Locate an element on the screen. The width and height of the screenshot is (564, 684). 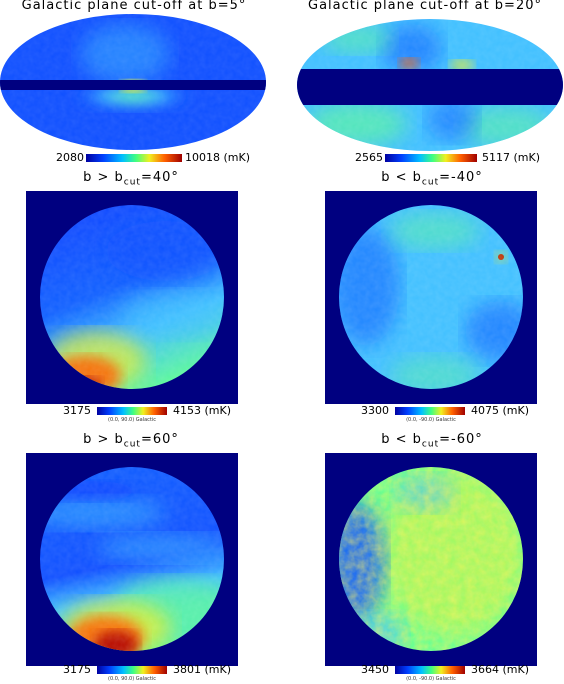
panel-4-title: b < bcut=-40° is located at coordinates (432, 179).